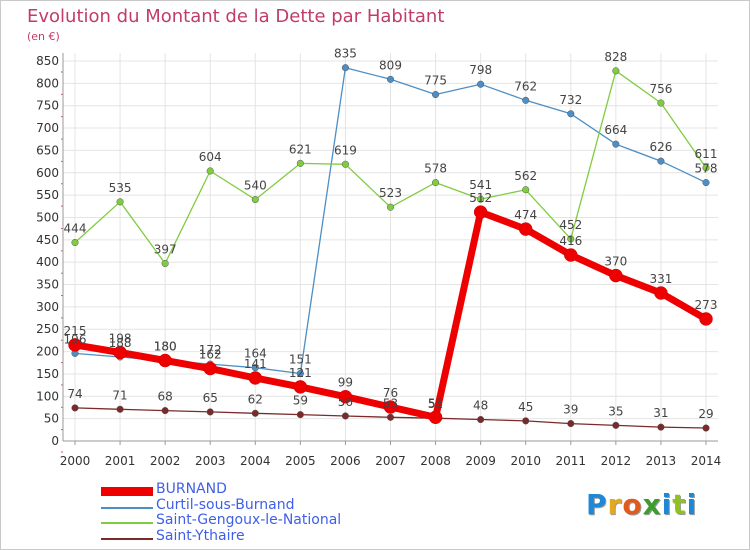 The image size is (750, 550). I want to click on legend-label: Curtil-sous-Burnand, so click(225, 505).